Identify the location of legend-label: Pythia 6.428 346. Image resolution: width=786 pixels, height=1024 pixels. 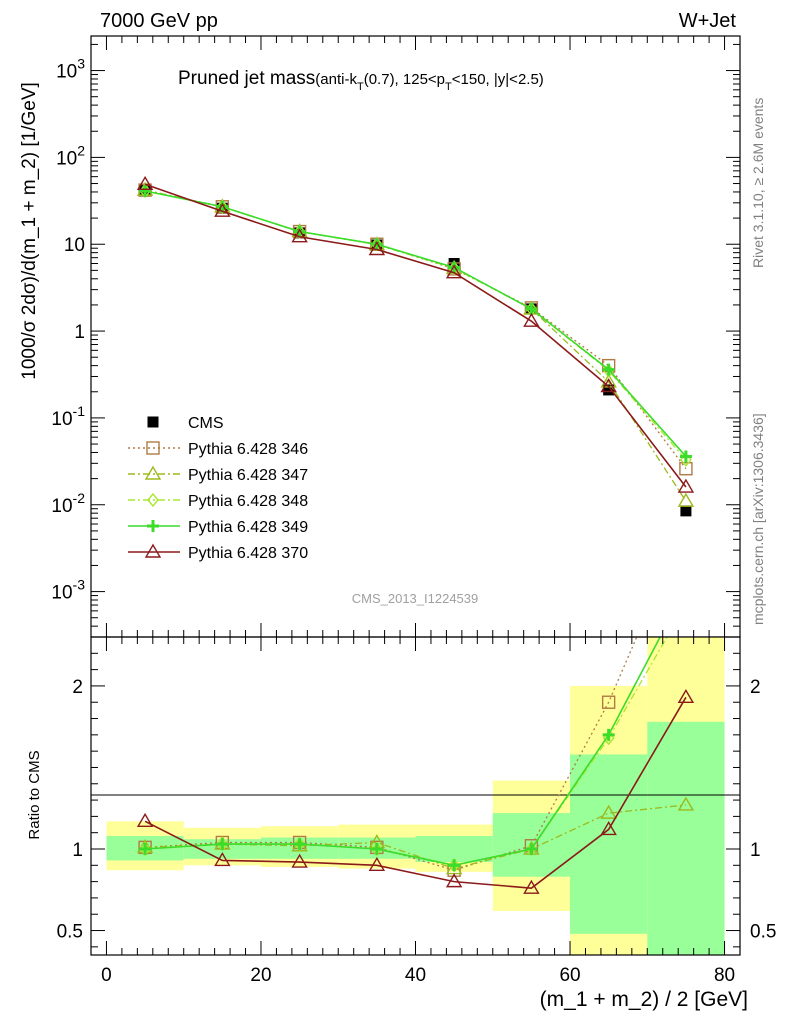
(248, 449).